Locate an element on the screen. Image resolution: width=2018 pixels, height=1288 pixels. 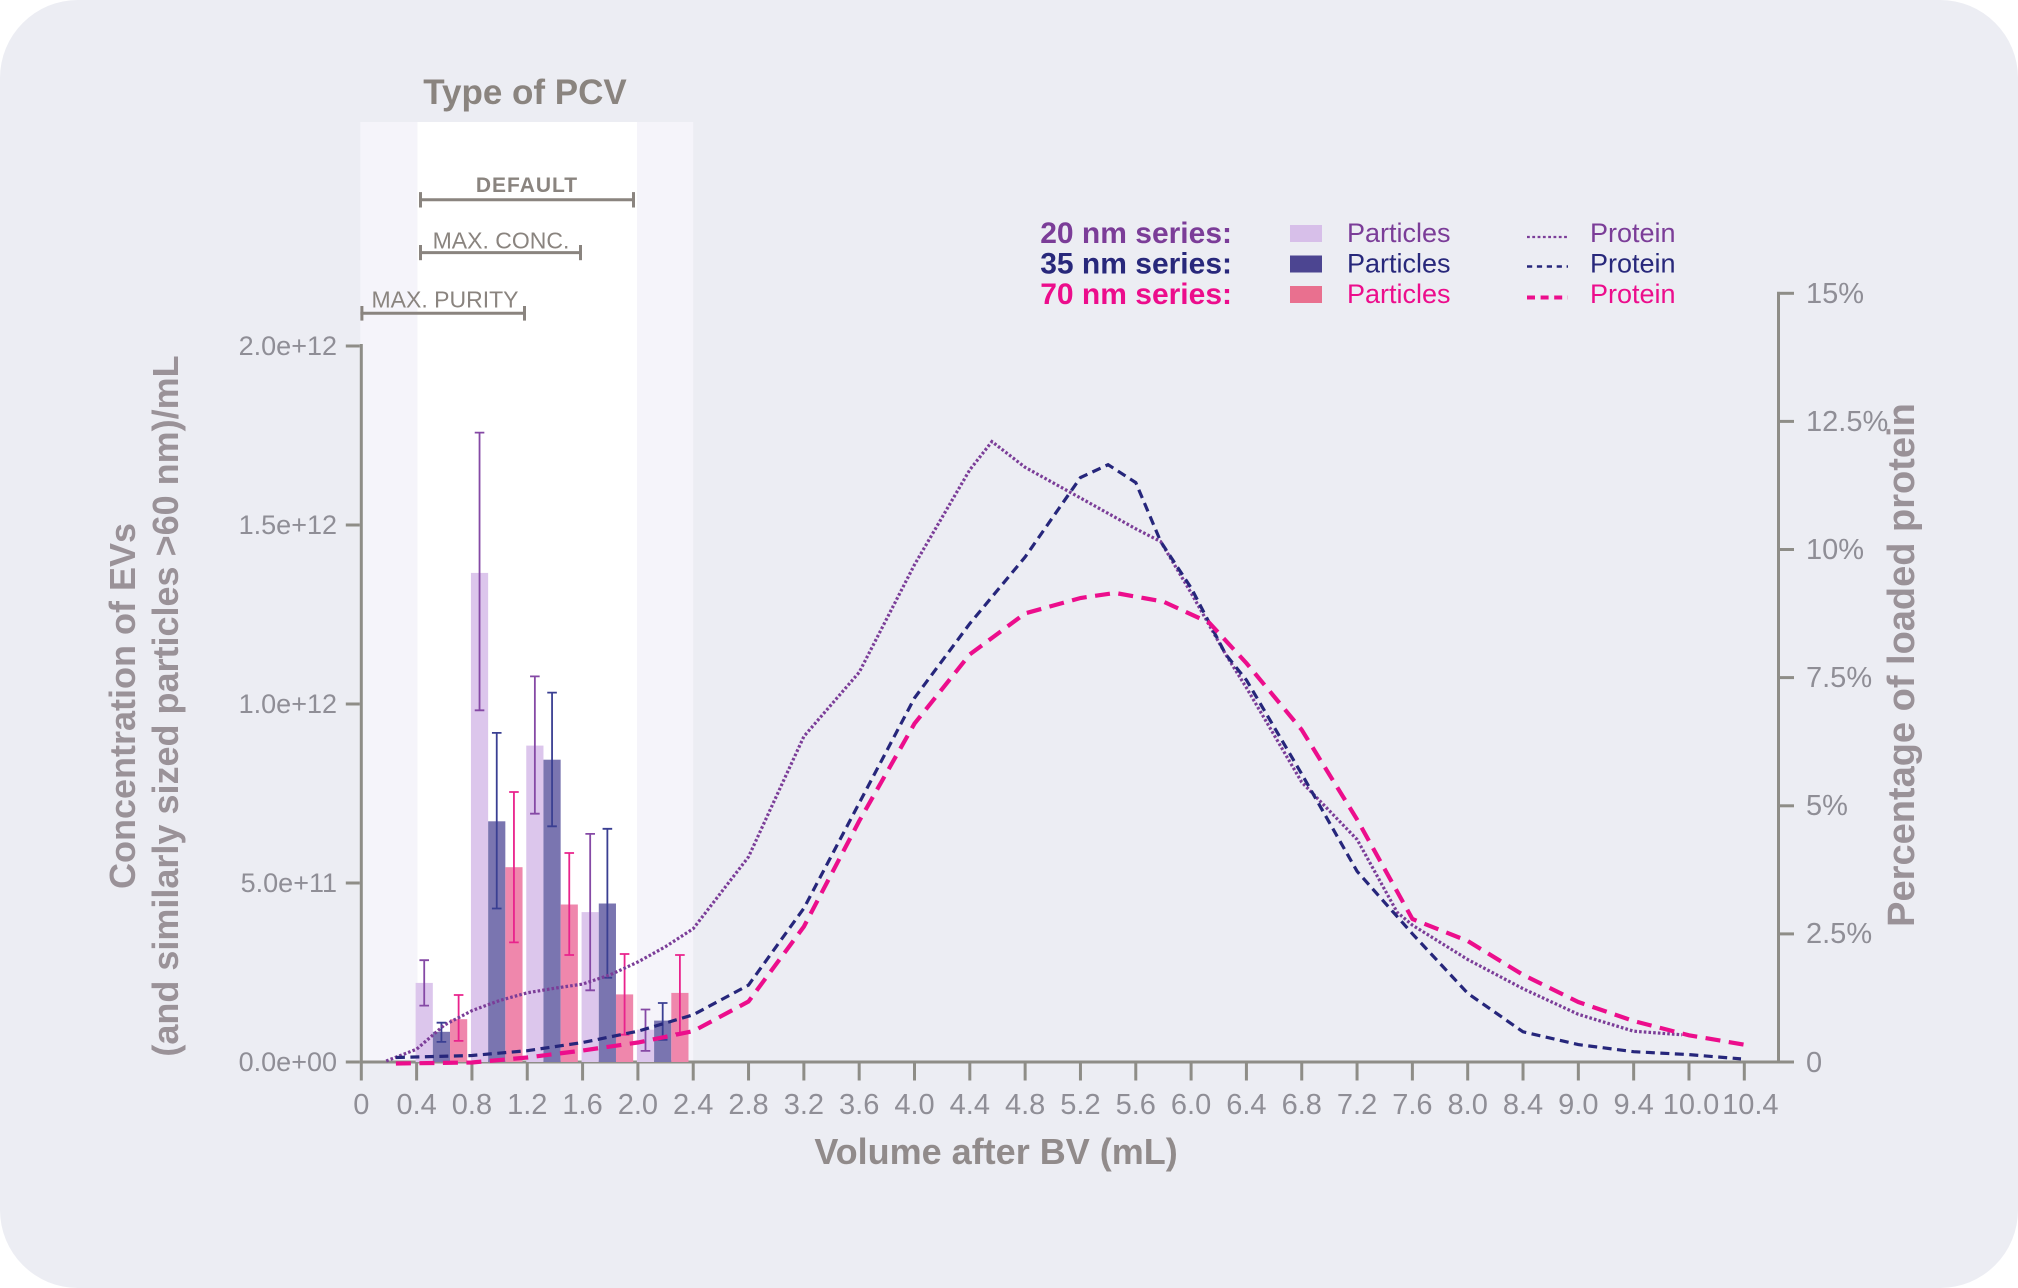
svg-text: Concentration of EVs is located at coordinates (122, 706).